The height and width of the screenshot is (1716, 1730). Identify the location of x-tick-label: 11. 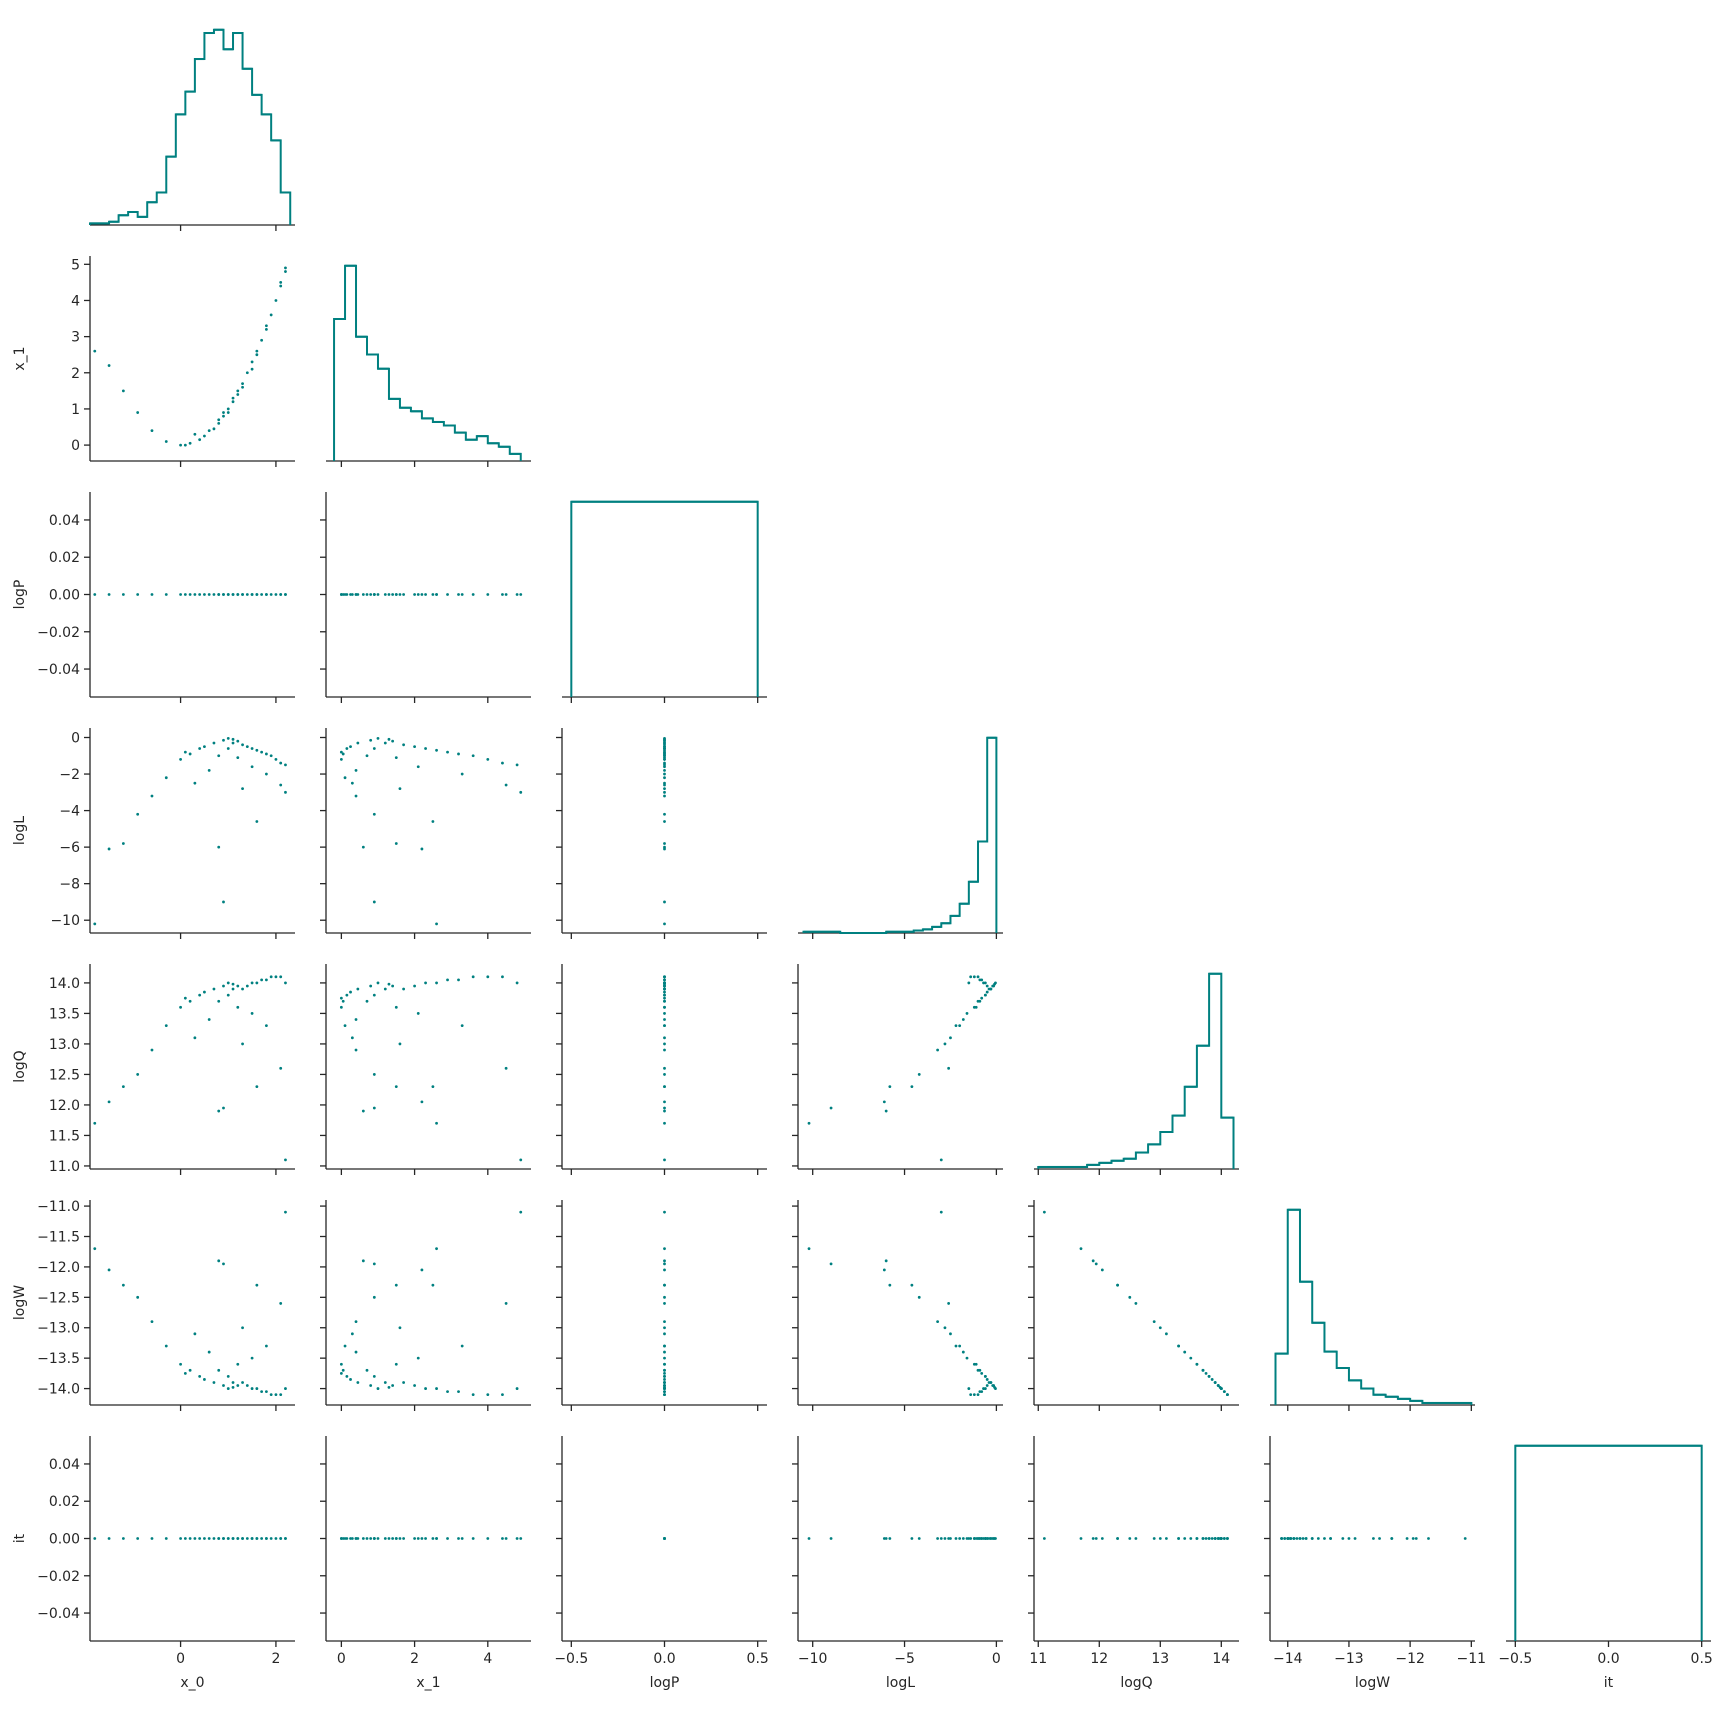
(1038, 1659).